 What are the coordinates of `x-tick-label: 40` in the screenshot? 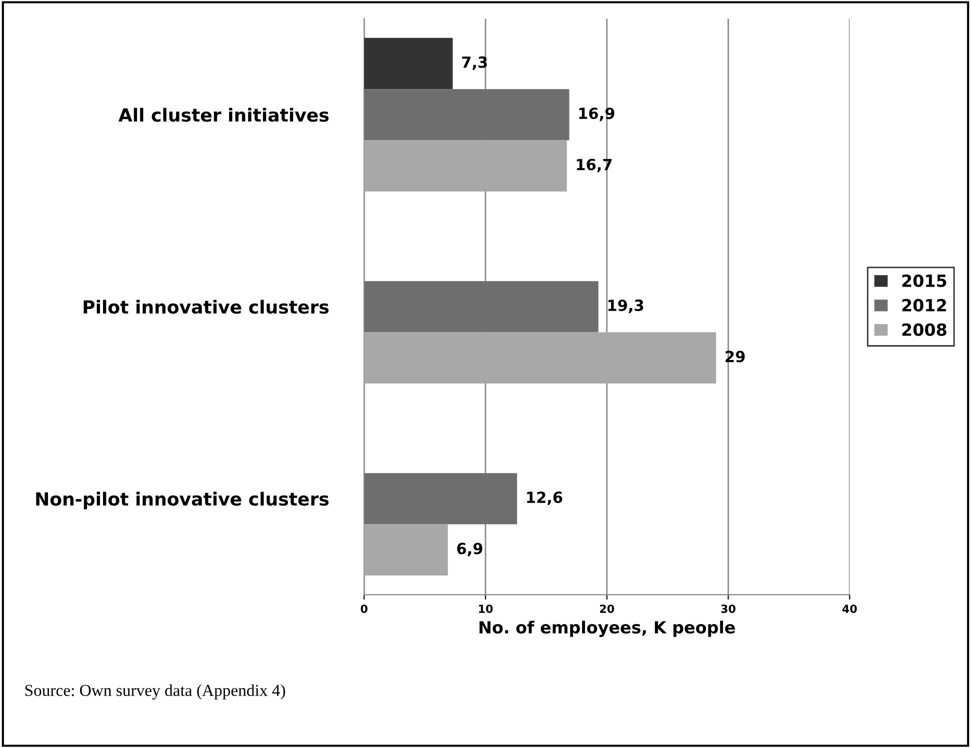 It's located at (849, 608).